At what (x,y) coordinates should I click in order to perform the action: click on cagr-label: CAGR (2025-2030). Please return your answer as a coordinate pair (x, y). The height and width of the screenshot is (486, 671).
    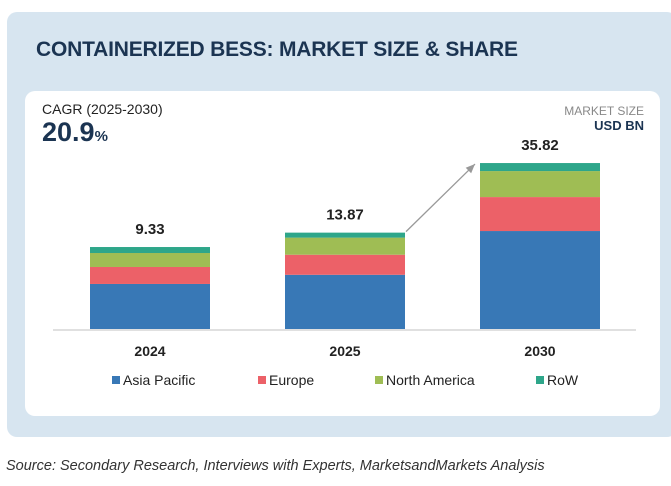
    Looking at the image, I should click on (102, 109).